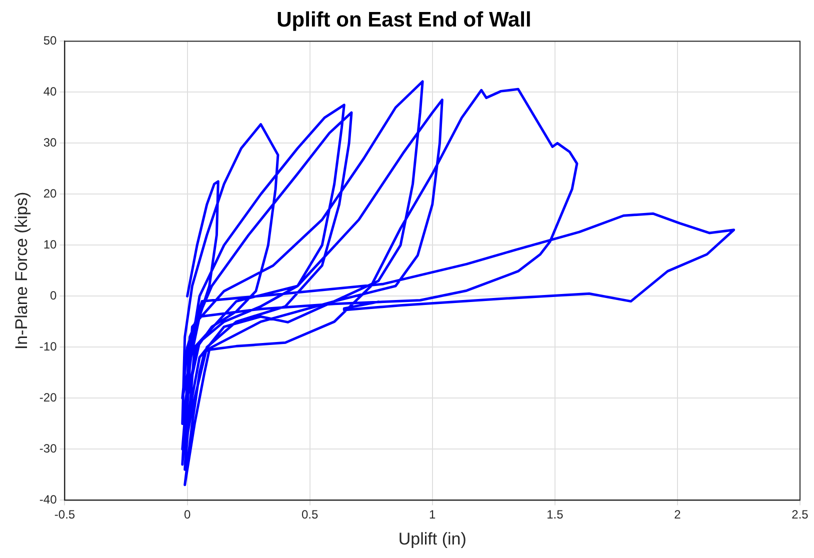 The height and width of the screenshot is (558, 814). What do you see at coordinates (48, 347) in the screenshot?
I see `y-tick-label: -10` at bounding box center [48, 347].